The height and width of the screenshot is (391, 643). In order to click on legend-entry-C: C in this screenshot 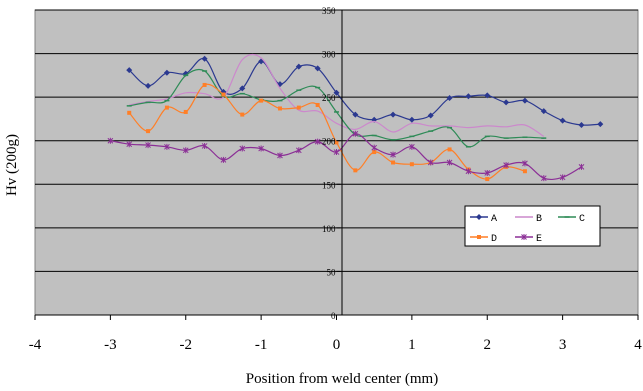, I will do `click(571, 219)`.